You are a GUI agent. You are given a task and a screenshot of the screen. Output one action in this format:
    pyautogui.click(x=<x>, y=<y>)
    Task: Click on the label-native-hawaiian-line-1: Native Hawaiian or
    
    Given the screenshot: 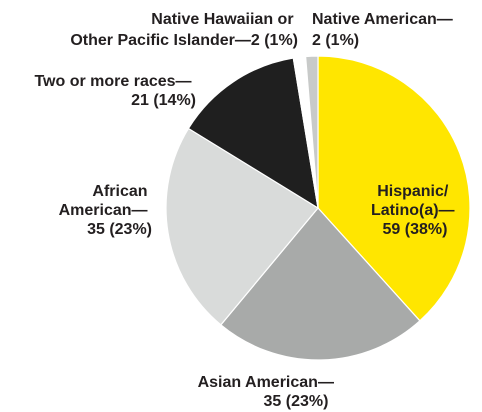 What is the action you would take?
    pyautogui.click(x=222, y=19)
    